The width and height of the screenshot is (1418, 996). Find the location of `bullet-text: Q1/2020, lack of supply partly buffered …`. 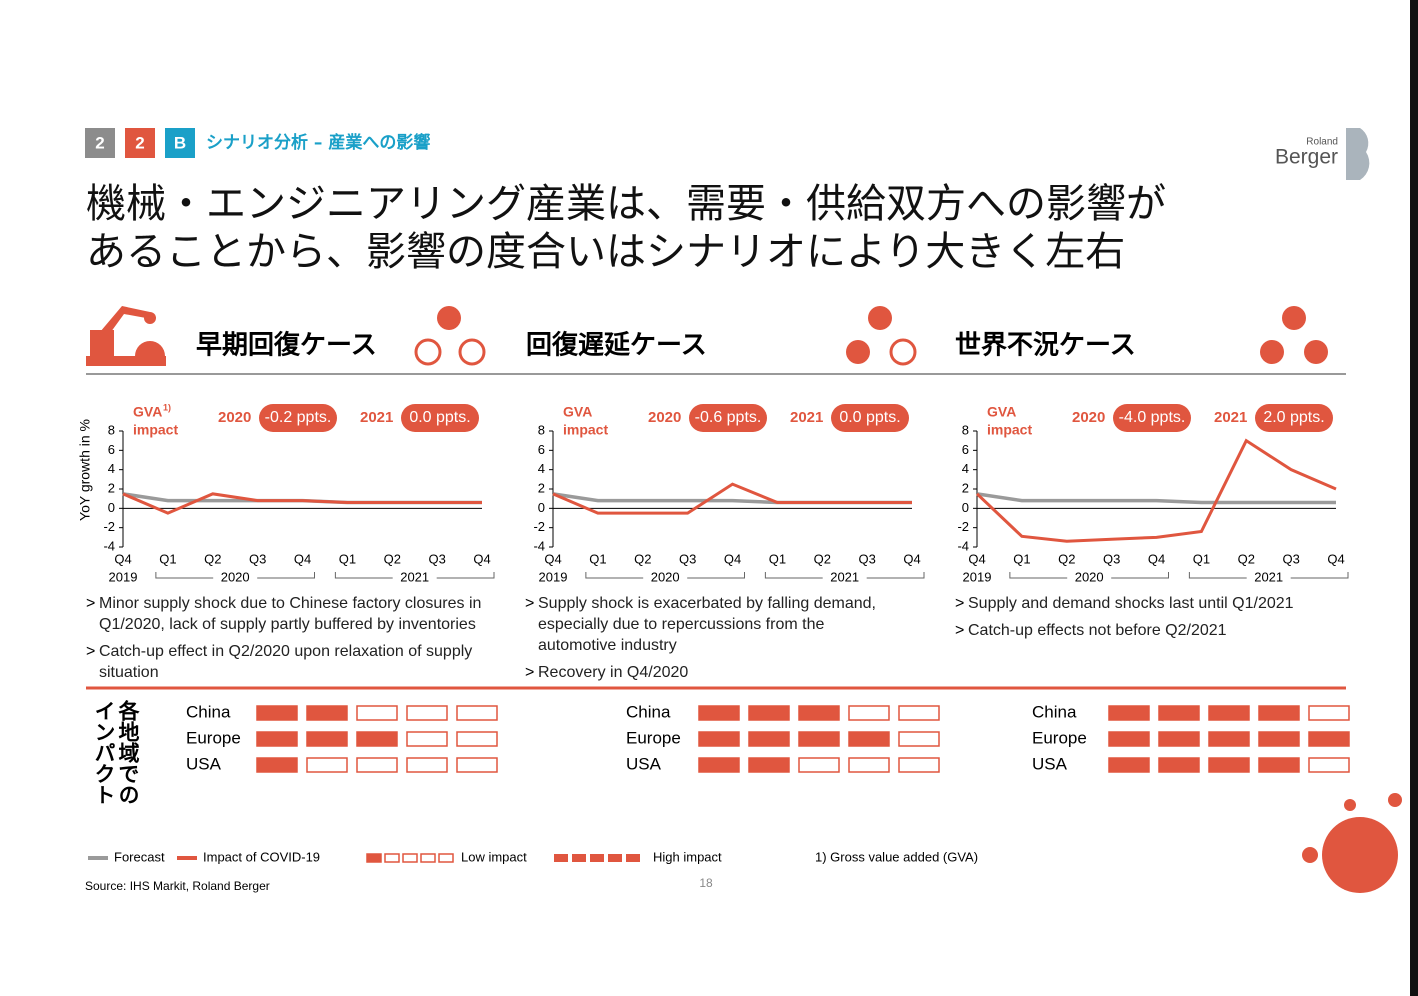

bullet-text: Q1/2020, lack of supply partly buffered … is located at coordinates (287, 624).